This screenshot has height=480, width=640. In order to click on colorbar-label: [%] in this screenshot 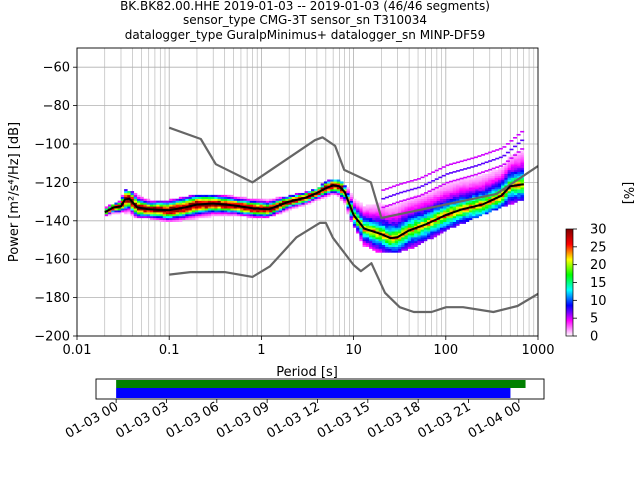, I will do `click(627, 193)`.